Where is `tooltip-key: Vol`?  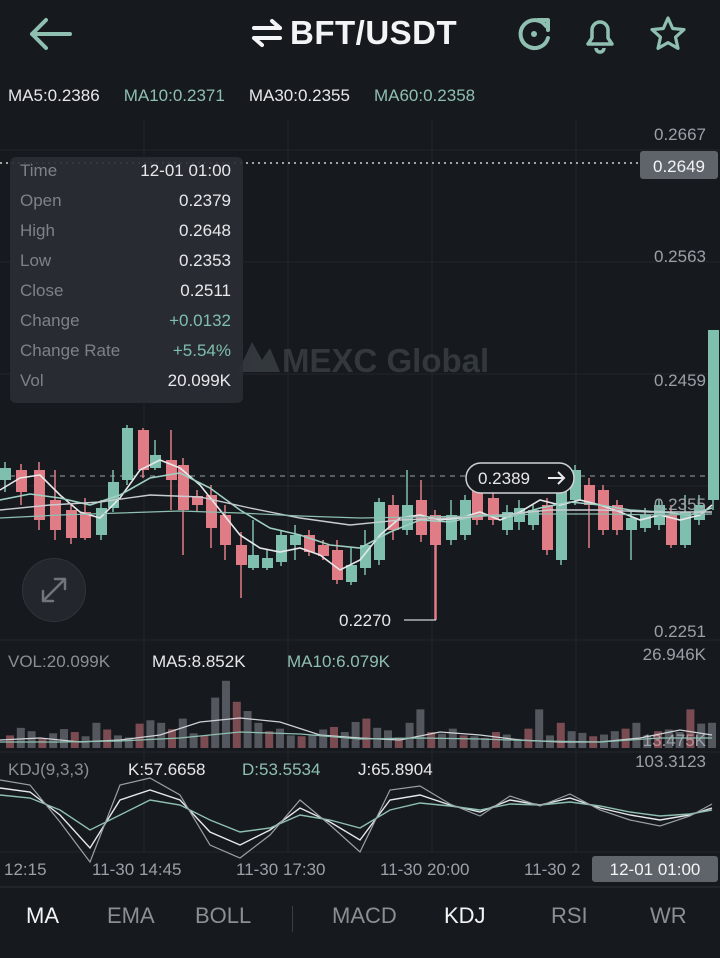
tooltip-key: Vol is located at coordinates (32, 380).